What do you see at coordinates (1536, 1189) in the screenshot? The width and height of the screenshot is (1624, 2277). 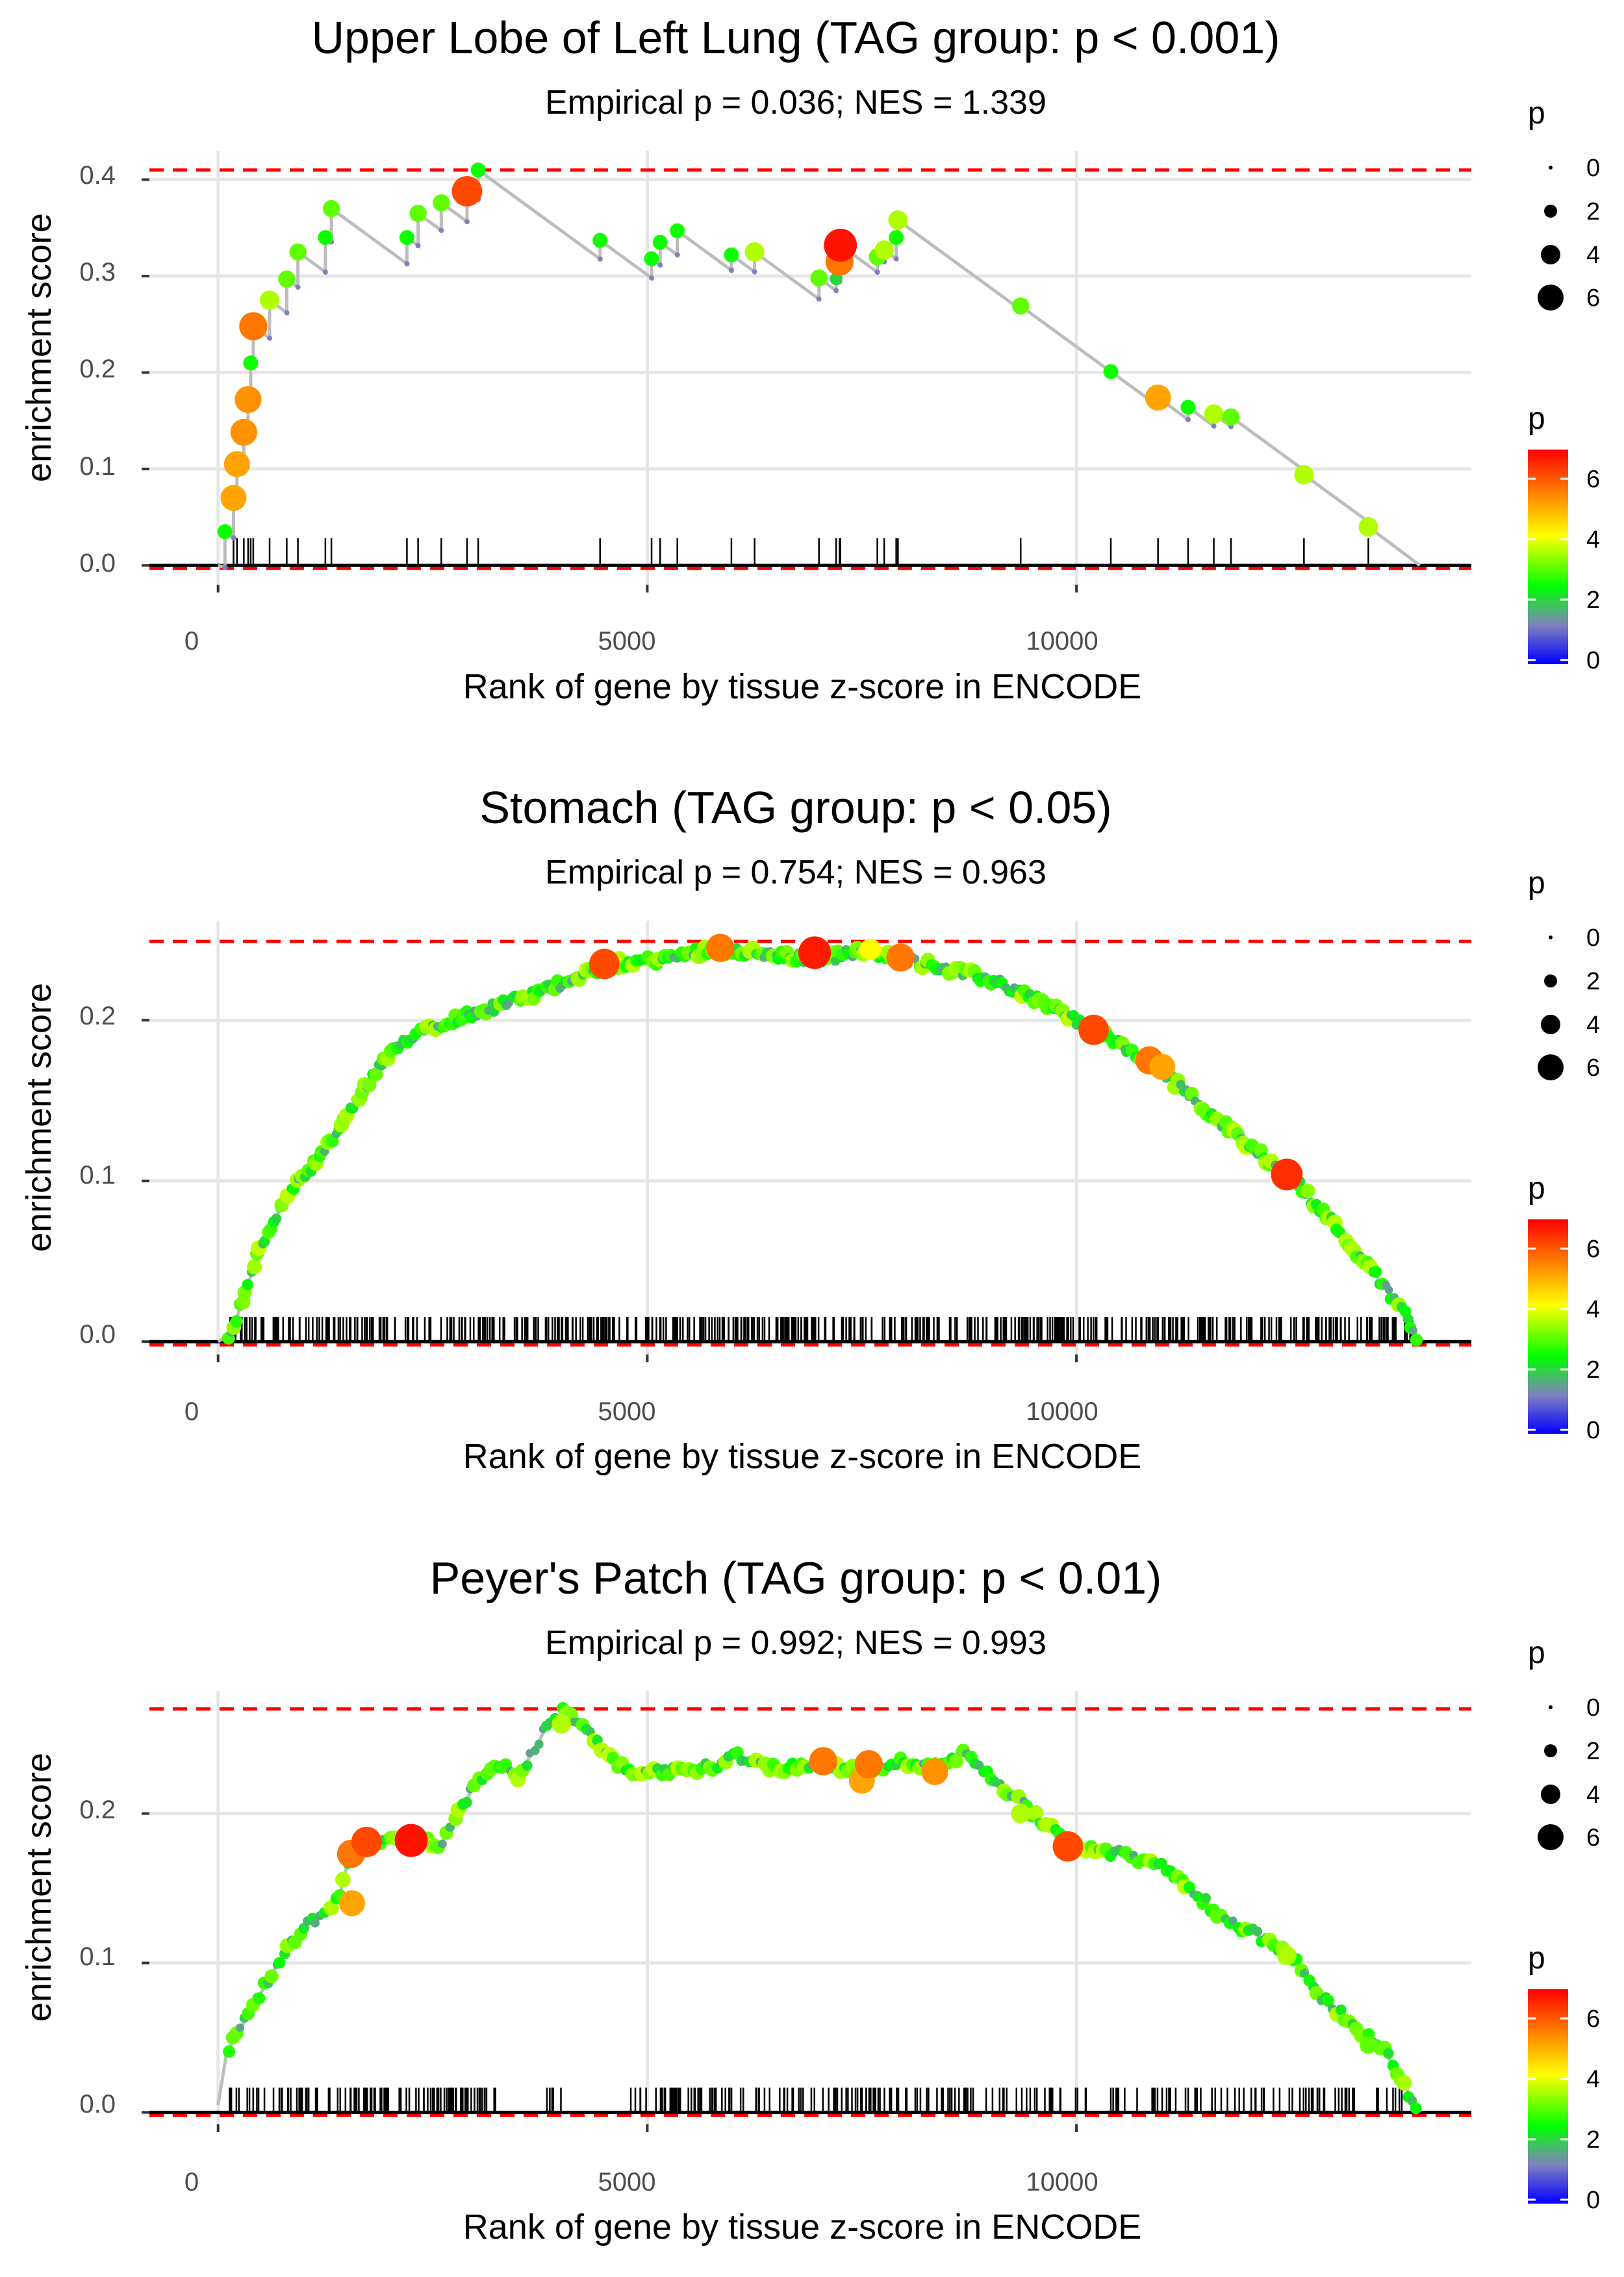 I see `color-legend-title: p` at bounding box center [1536, 1189].